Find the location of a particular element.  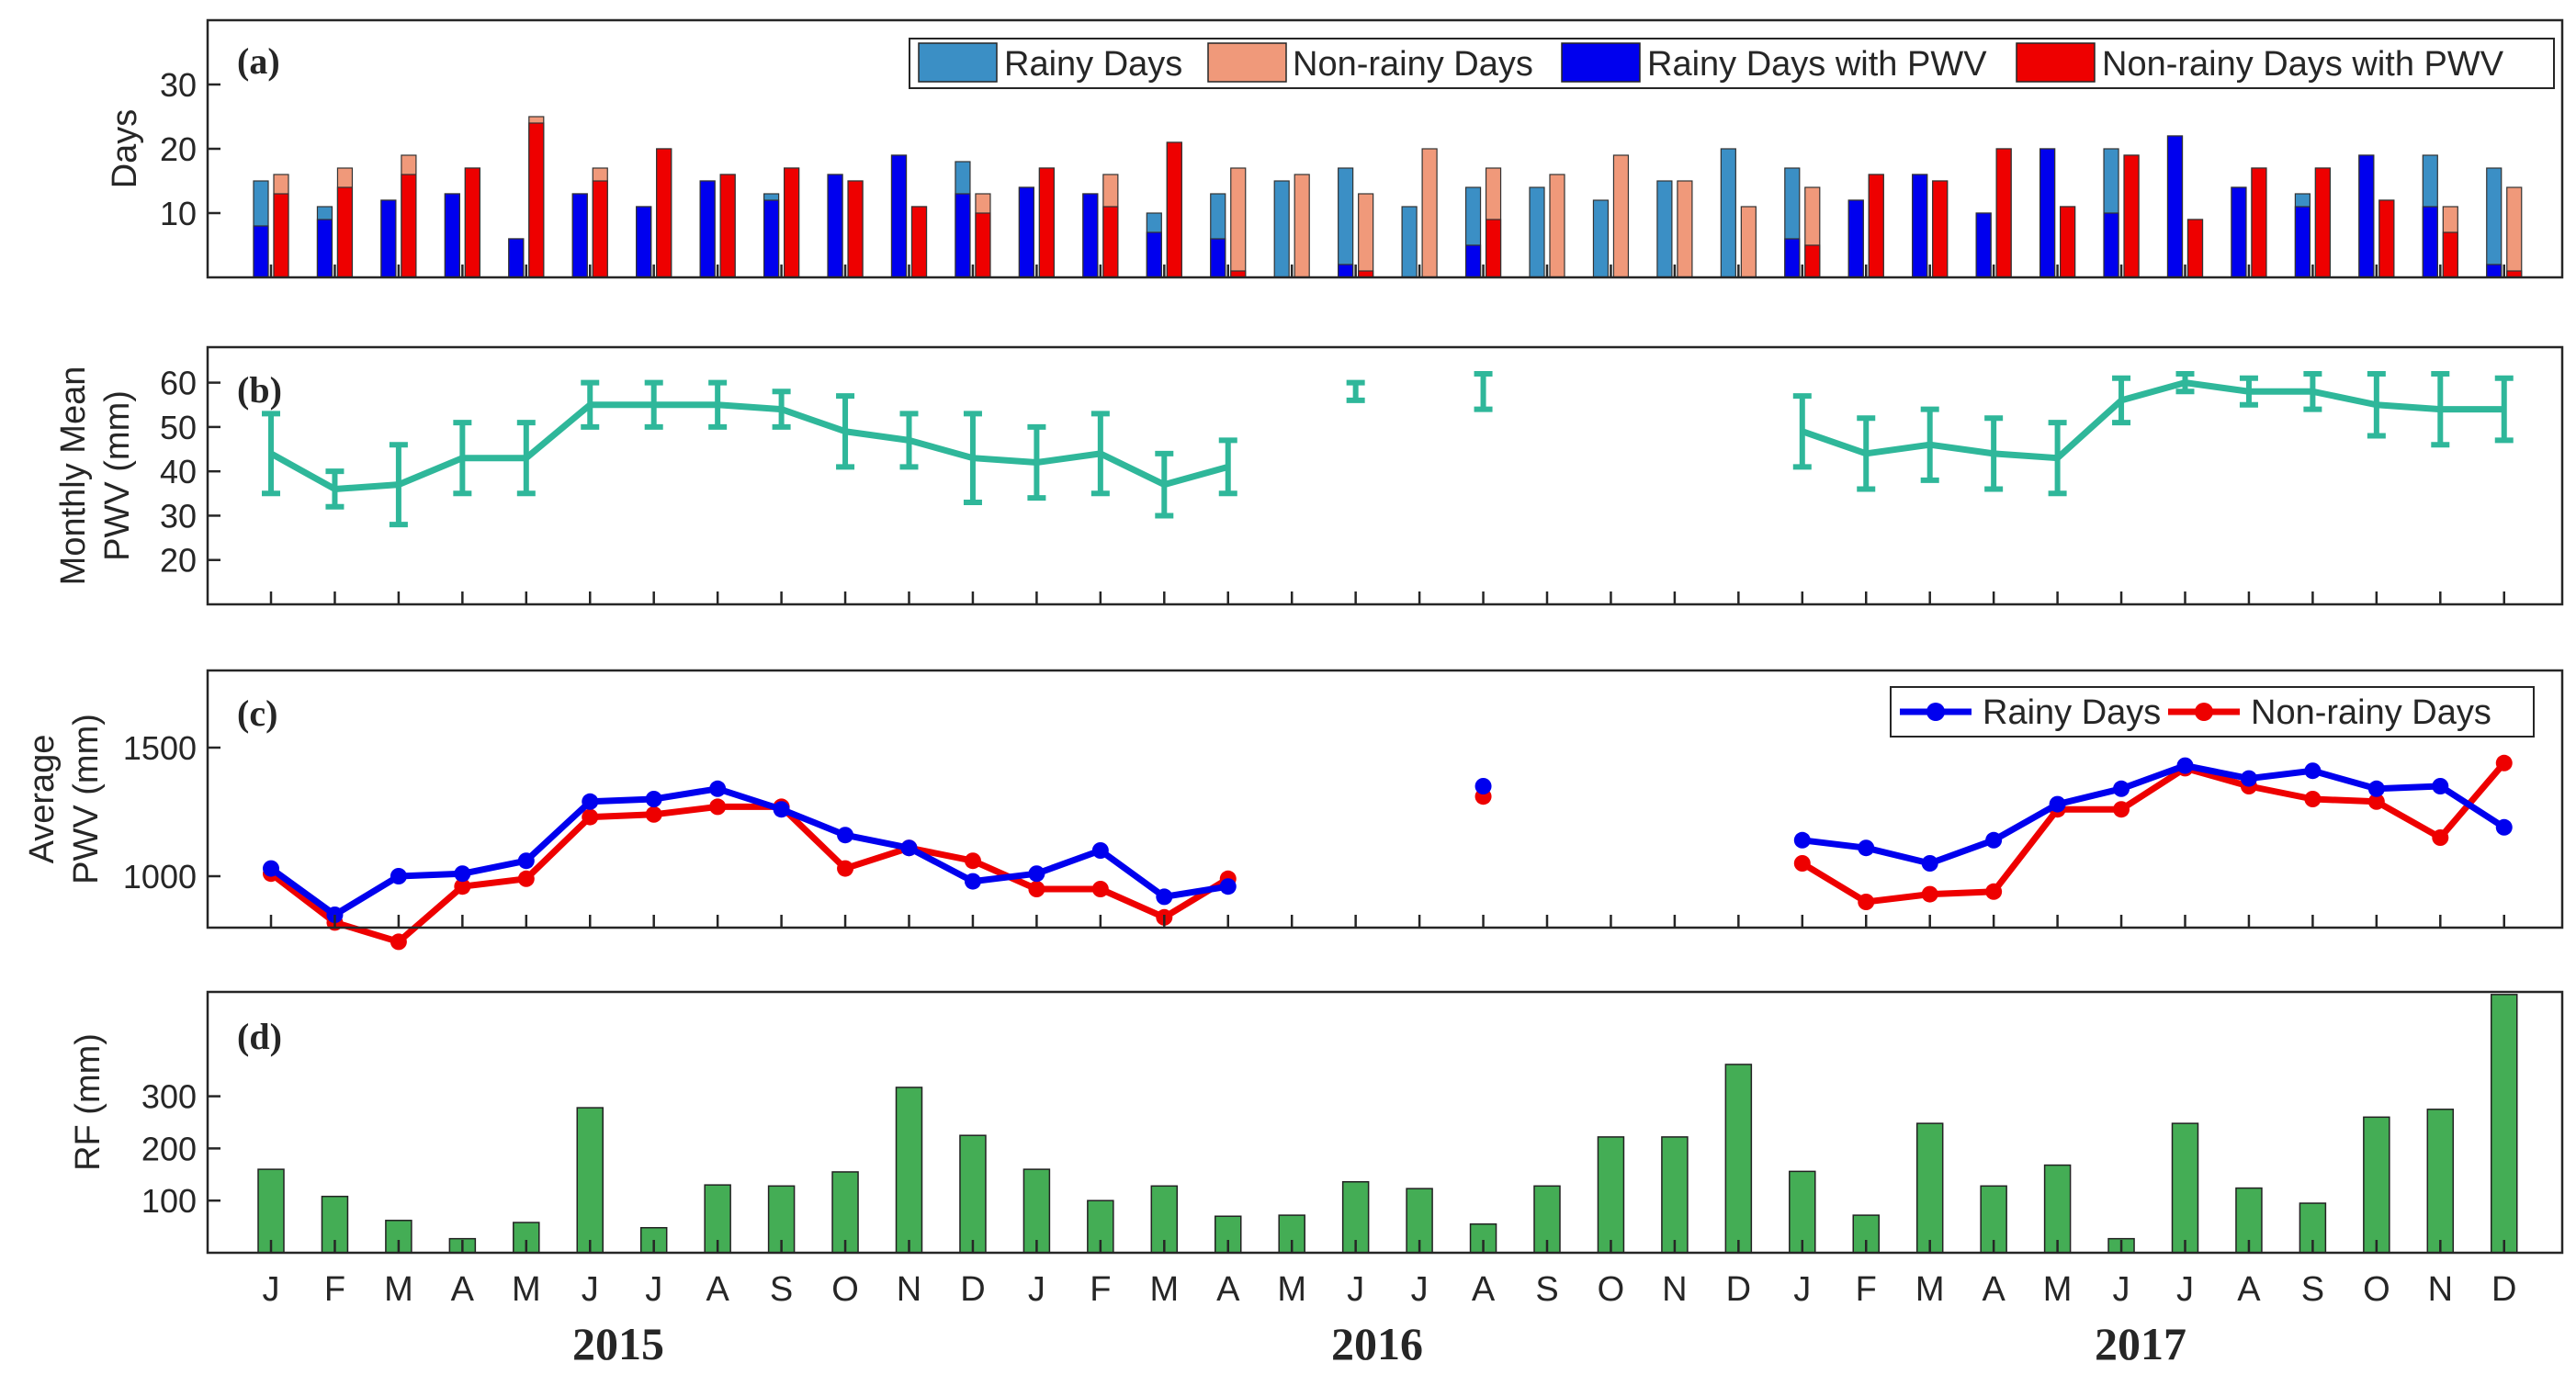

panel-c-label: (c) is located at coordinates (257, 713).